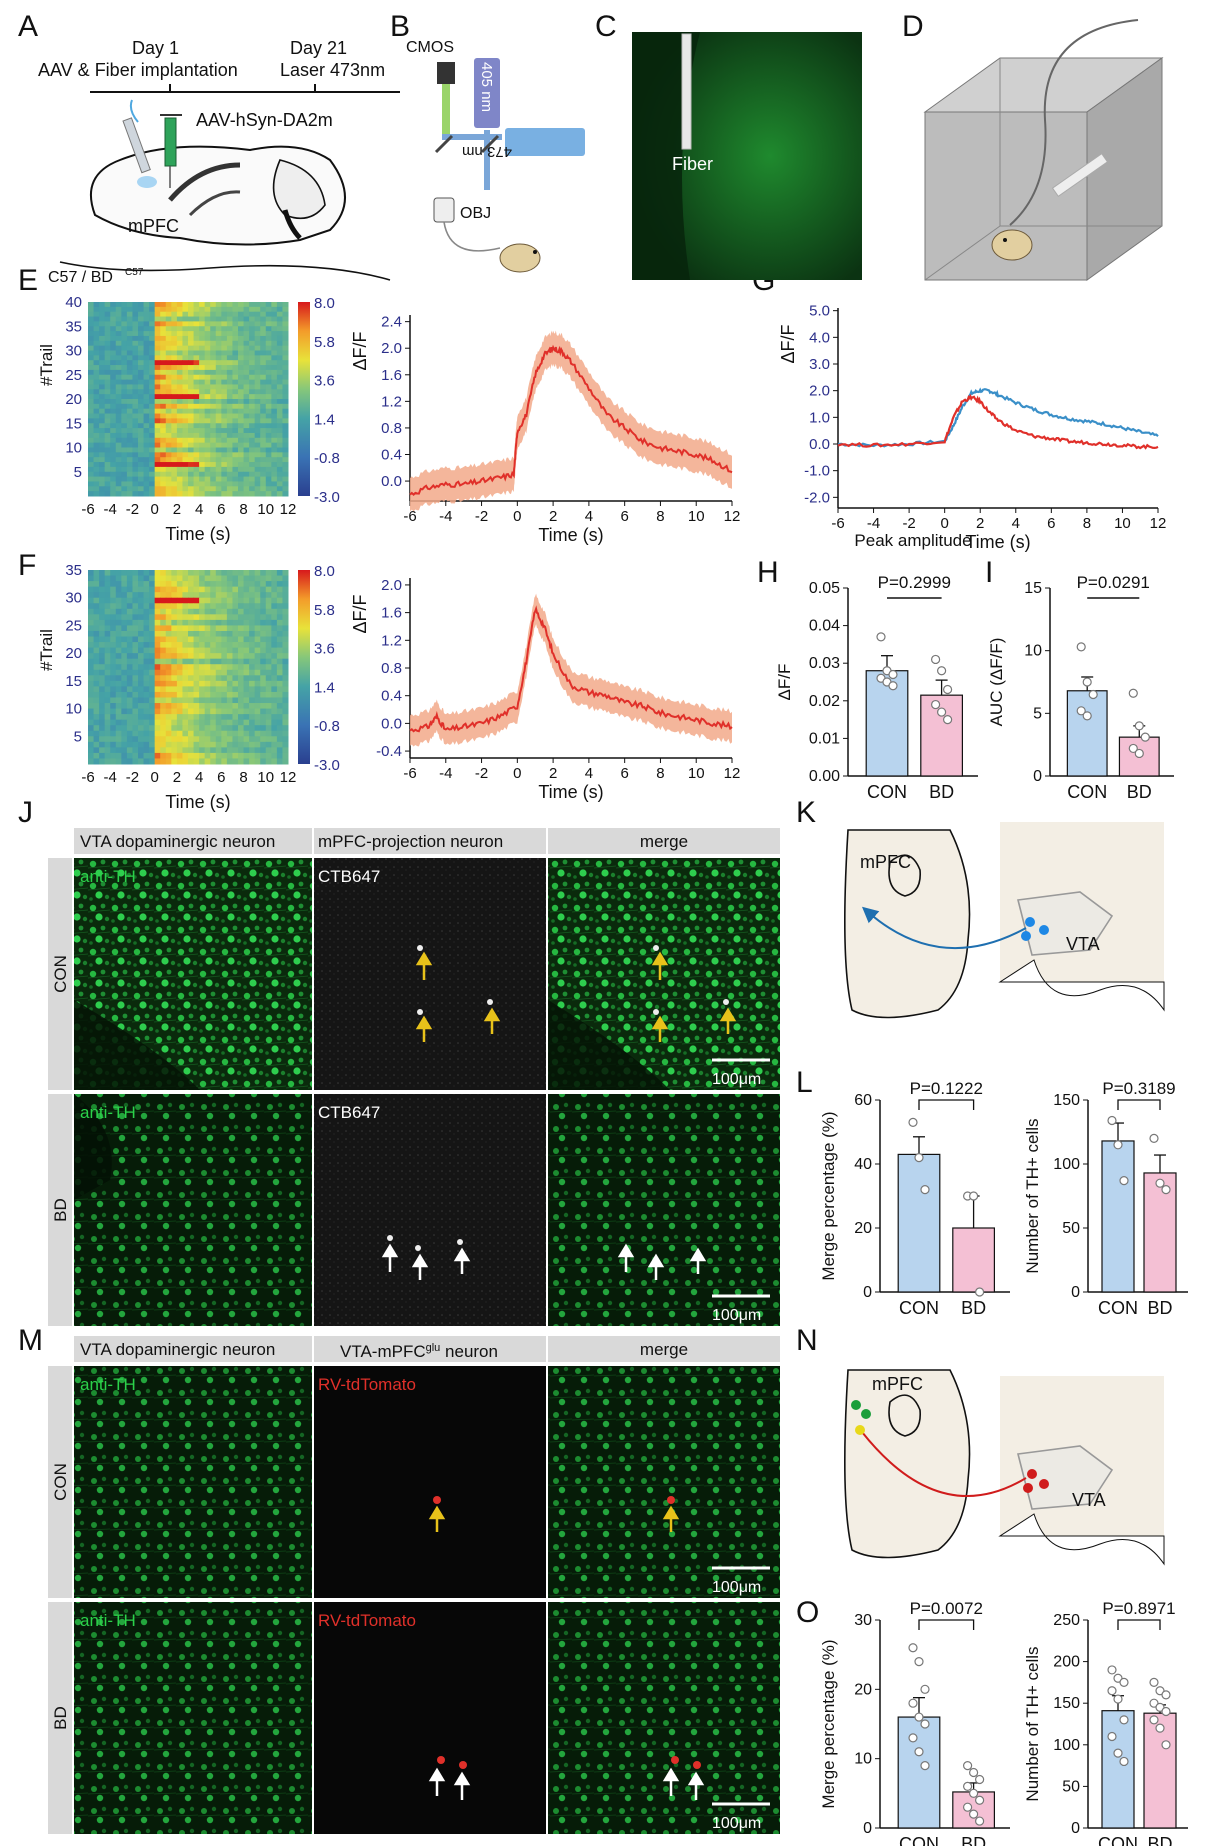  What do you see at coordinates (1075, 1292) in the screenshot?
I see `ytick-label: 0` at bounding box center [1075, 1292].